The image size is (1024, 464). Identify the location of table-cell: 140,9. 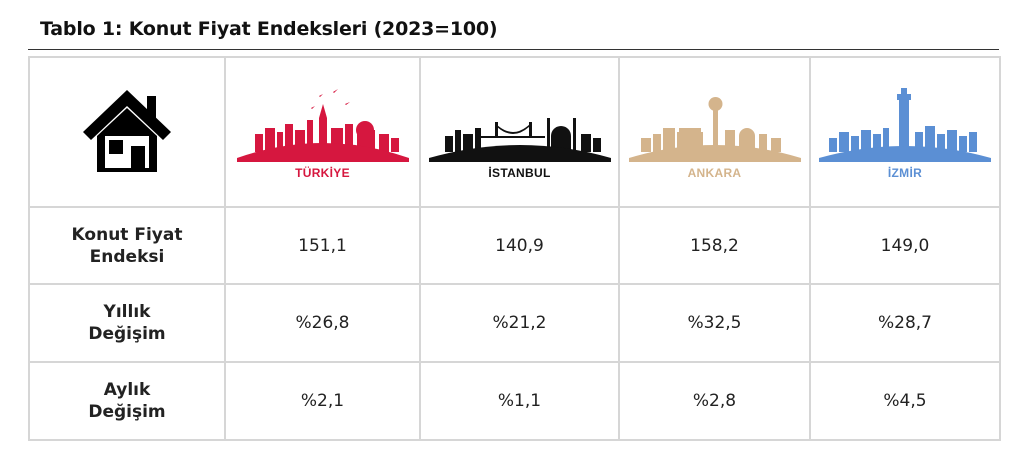
(519, 245).